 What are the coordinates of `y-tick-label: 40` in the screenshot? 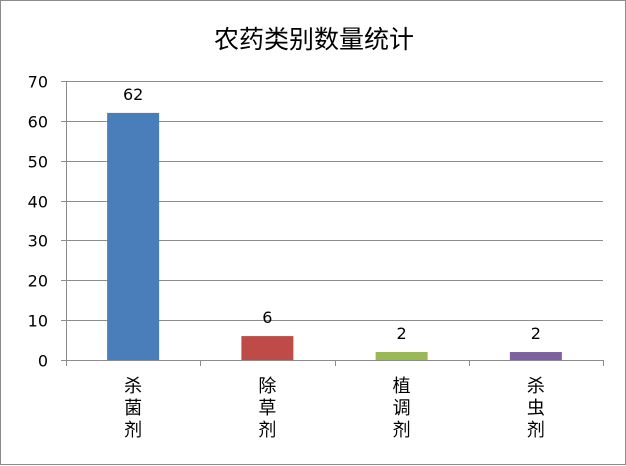 It's located at (38, 202).